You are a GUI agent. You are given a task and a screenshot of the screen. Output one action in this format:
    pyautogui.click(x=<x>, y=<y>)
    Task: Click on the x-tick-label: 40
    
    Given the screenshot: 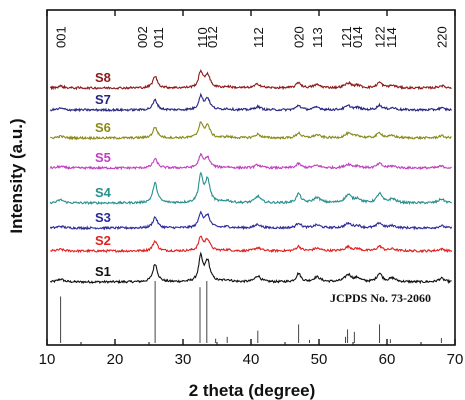 What is the action you would take?
    pyautogui.click(x=251, y=359)
    